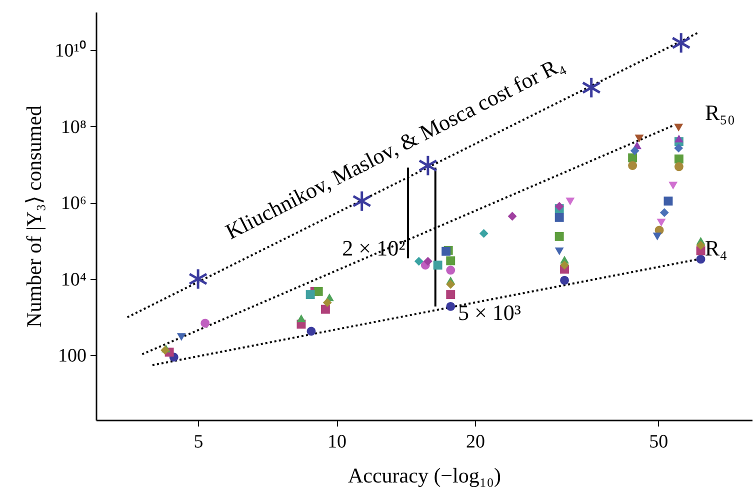 The width and height of the screenshot is (754, 490). Describe the element at coordinates (337, 442) in the screenshot. I see `x-tick-label: 10` at that location.